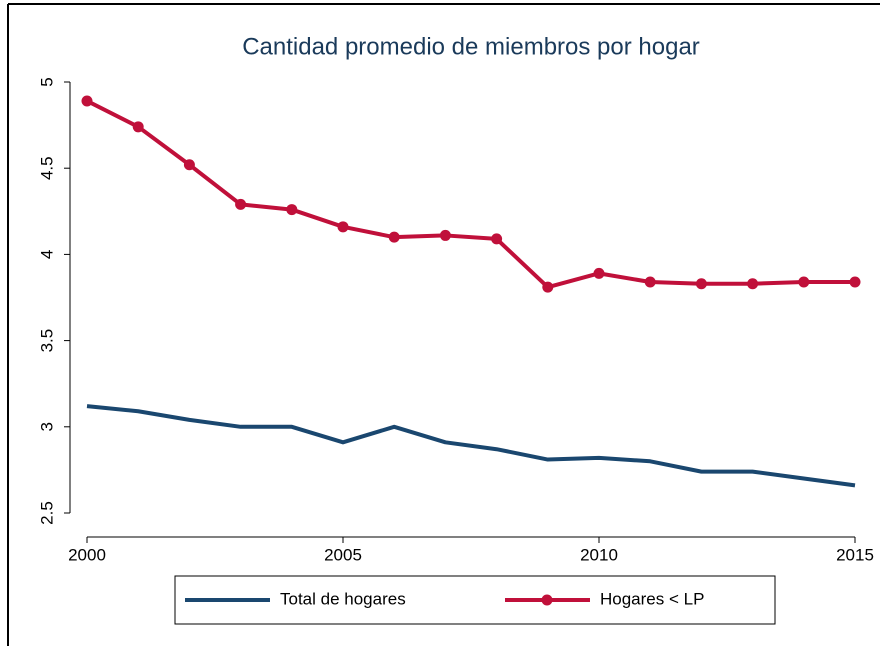 Image resolution: width=880 pixels, height=646 pixels. I want to click on y-tick-label: 2.5, so click(46, 513).